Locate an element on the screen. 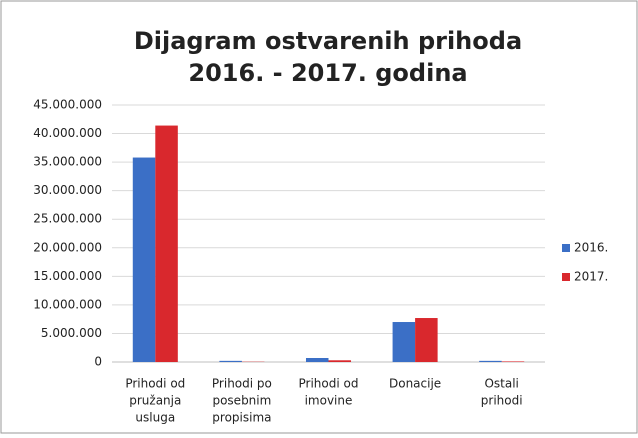 This screenshot has height=438, width=638. y-tick-label: 10.000.000 is located at coordinates (67, 304).